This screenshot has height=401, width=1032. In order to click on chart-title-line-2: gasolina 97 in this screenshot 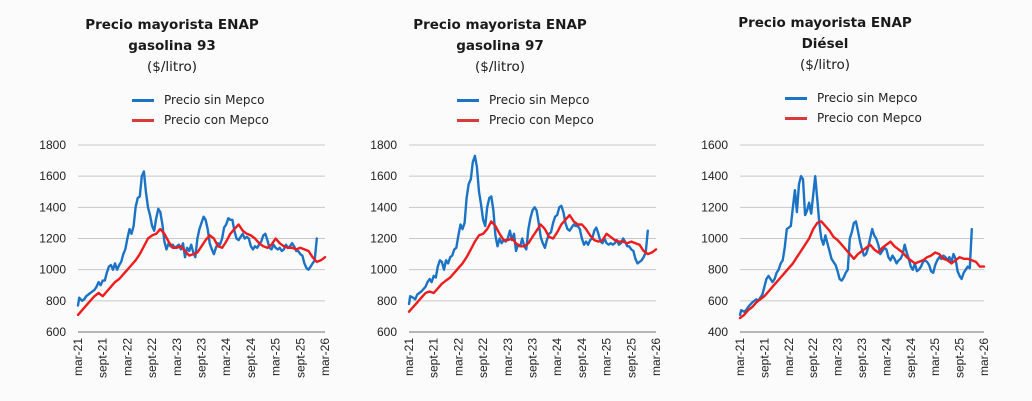, I will do `click(500, 46)`.